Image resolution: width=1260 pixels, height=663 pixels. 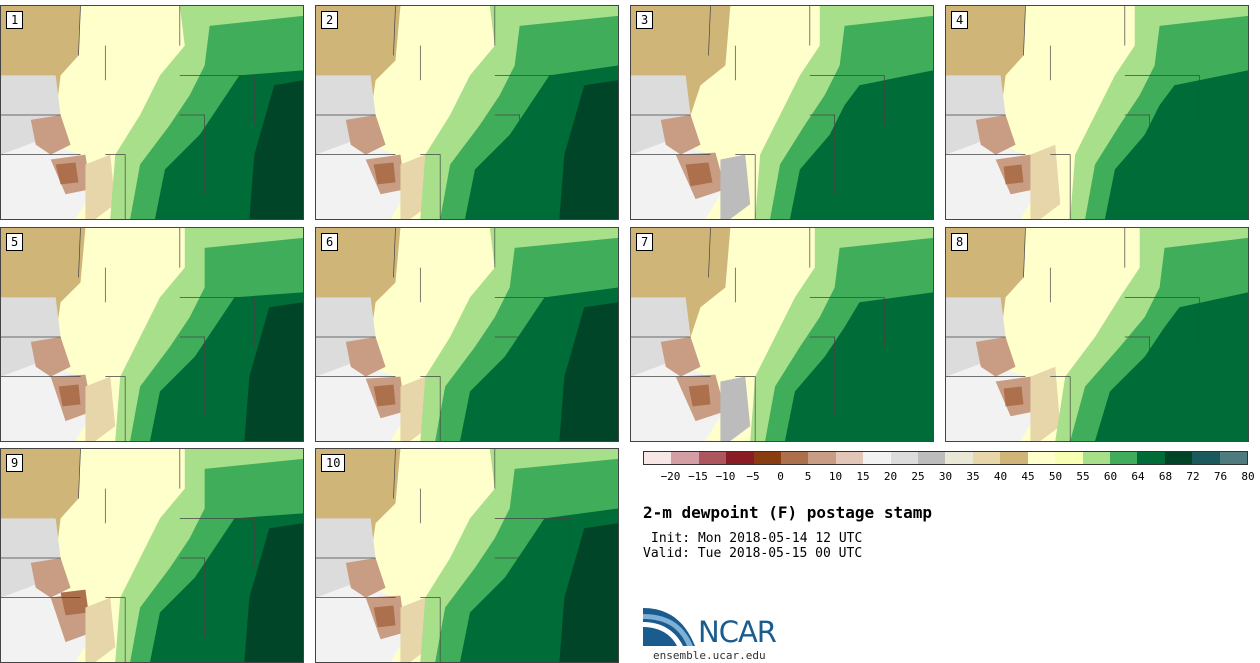 What do you see at coordinates (670, 476) in the screenshot?
I see `colorbar-tick-label: −20` at bounding box center [670, 476].